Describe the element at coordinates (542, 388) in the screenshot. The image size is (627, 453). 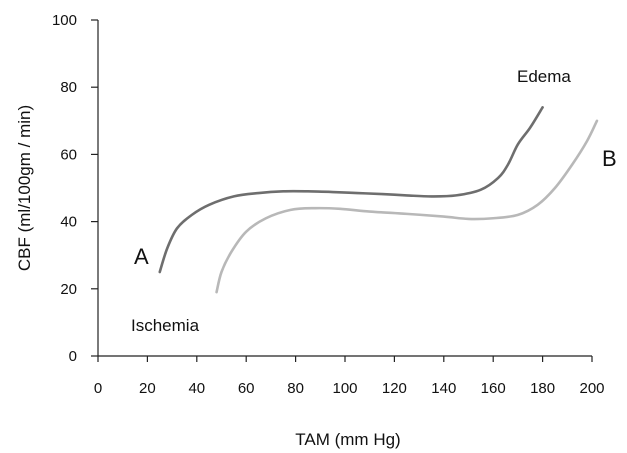
I see `x-tick-label: 180` at that location.